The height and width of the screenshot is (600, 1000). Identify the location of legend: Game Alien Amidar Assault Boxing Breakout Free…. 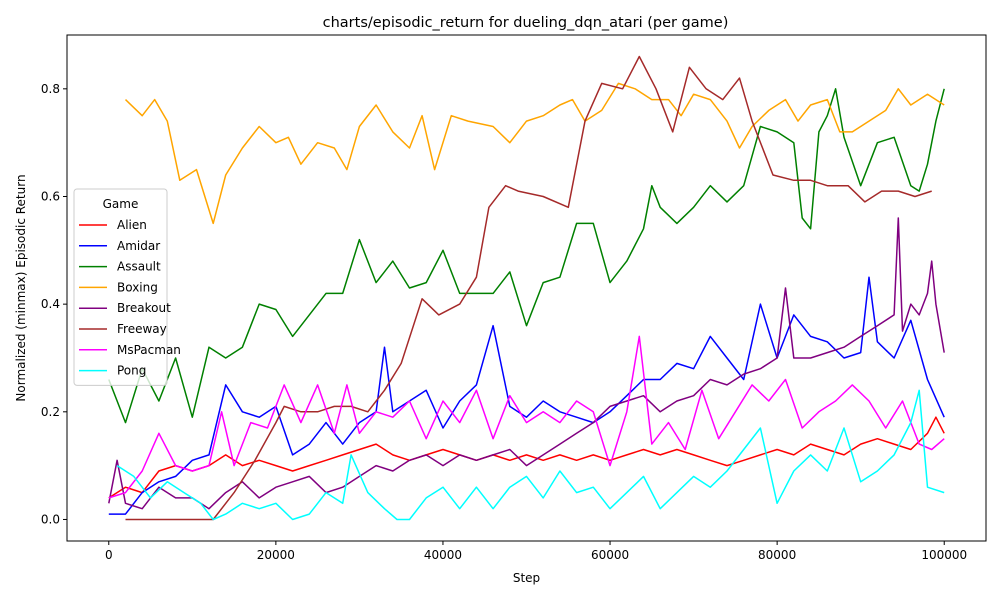
(127, 287).